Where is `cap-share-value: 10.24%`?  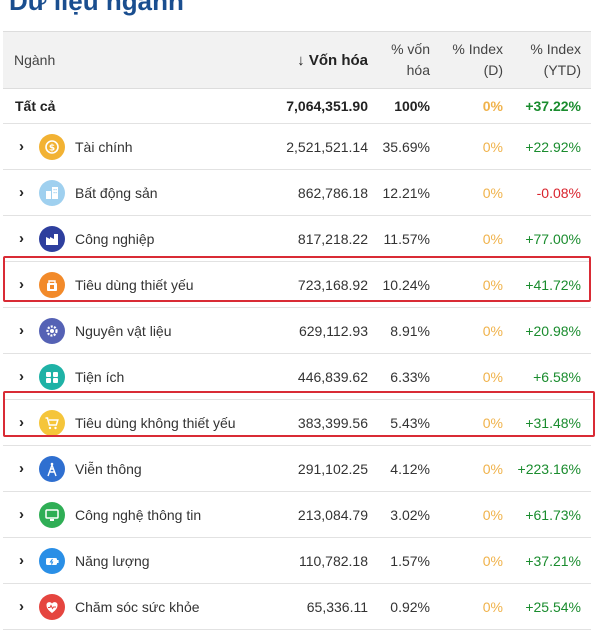 cap-share-value: 10.24% is located at coordinates (406, 284).